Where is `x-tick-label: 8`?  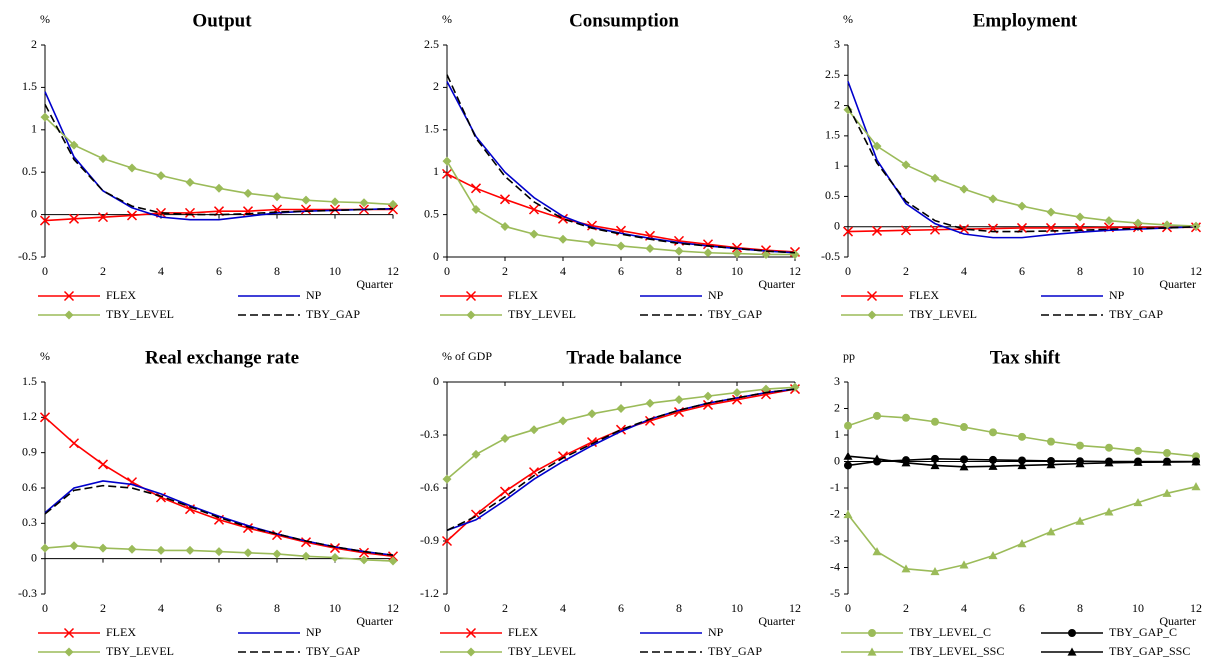 x-tick-label: 8 is located at coordinates (1080, 271).